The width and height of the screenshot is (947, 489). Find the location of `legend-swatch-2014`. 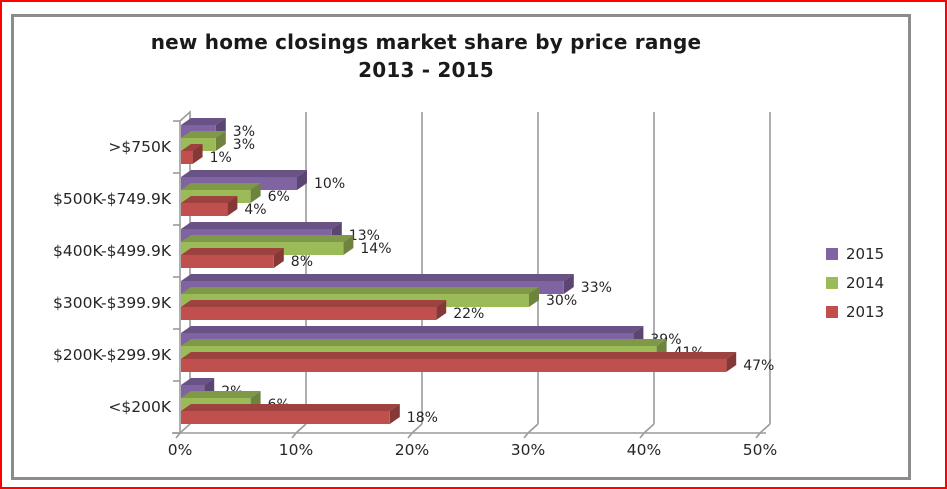

legend-swatch-2014 is located at coordinates (832, 283).